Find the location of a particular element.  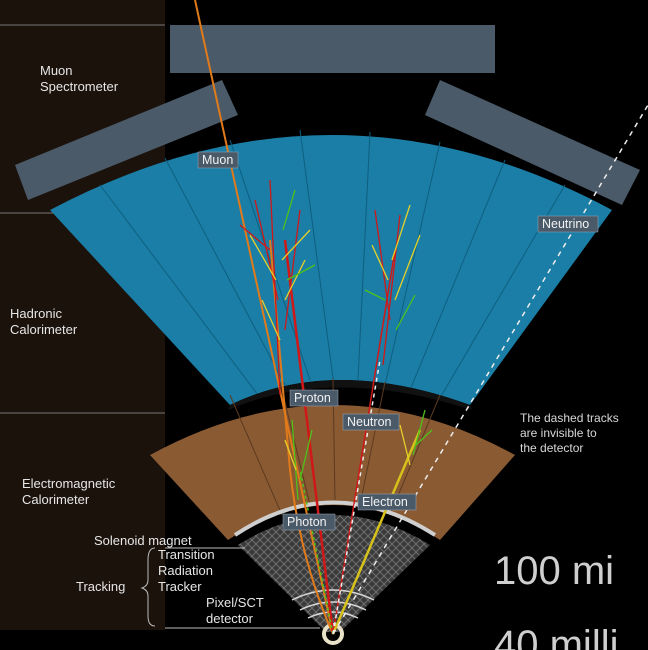

label-trt-2: Radiation is located at coordinates (185, 570).